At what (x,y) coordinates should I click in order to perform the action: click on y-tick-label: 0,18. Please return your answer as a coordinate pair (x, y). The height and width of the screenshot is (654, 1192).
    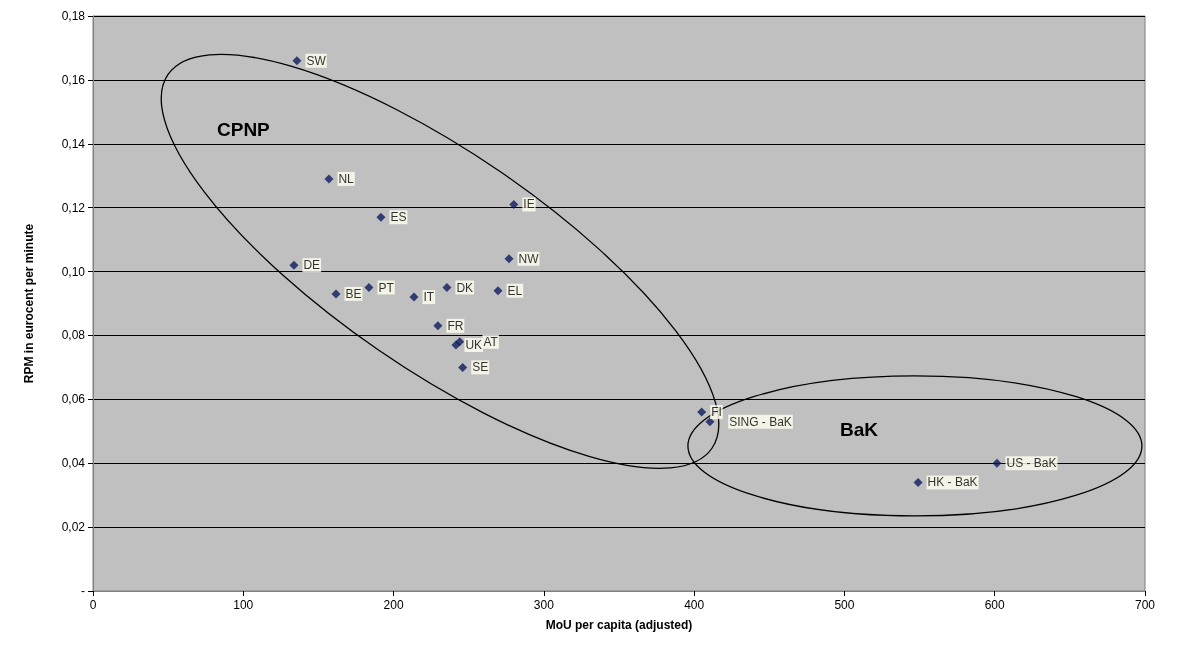
    Looking at the image, I should click on (73, 16).